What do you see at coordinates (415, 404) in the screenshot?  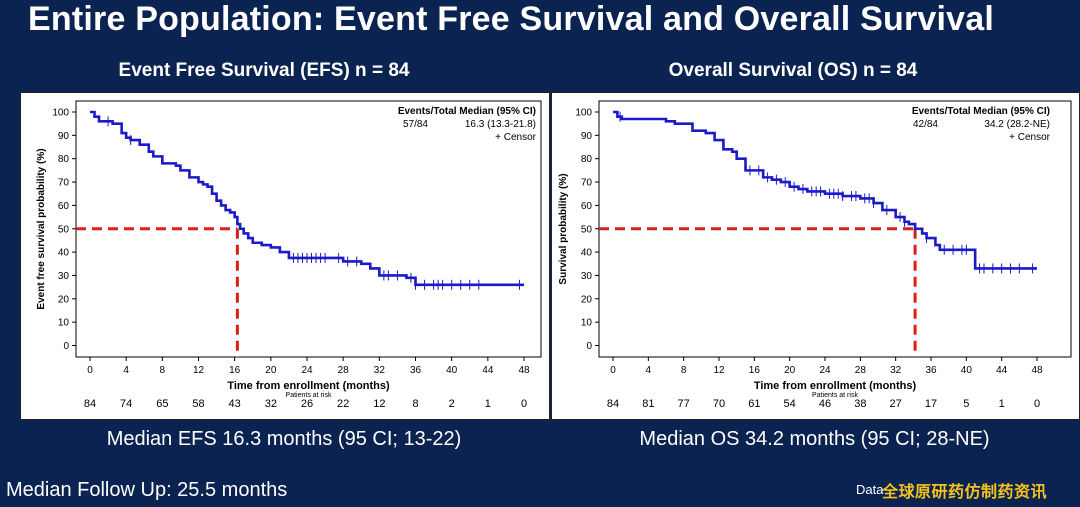 I see `efs-at-risk-count: 8` at bounding box center [415, 404].